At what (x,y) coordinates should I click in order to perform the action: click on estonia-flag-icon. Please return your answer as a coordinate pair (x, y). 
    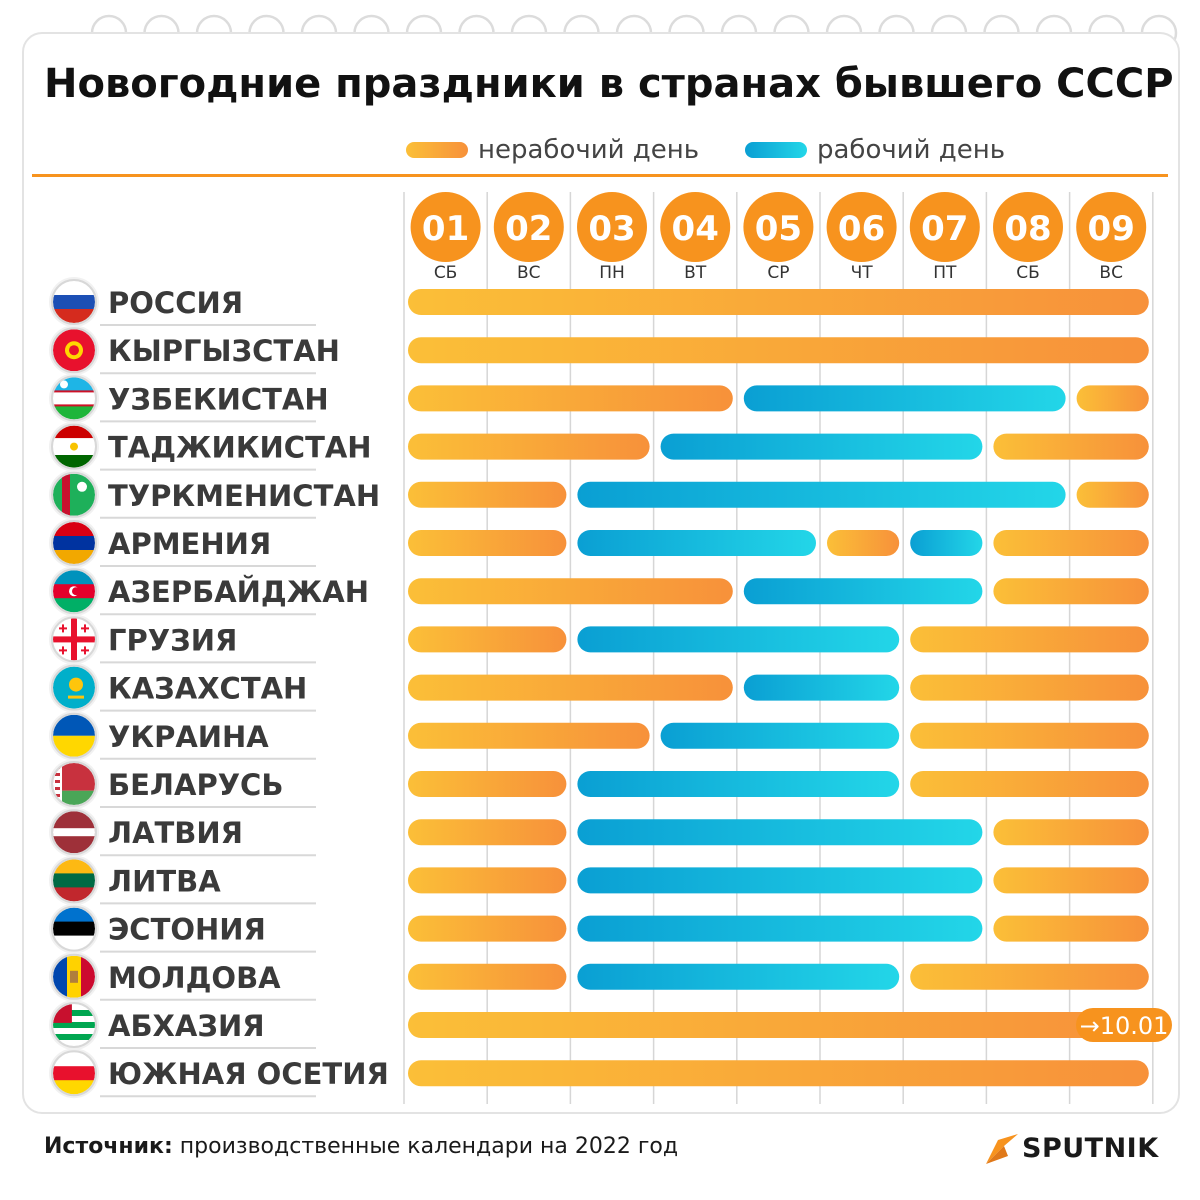
    Looking at the image, I should click on (74, 928).